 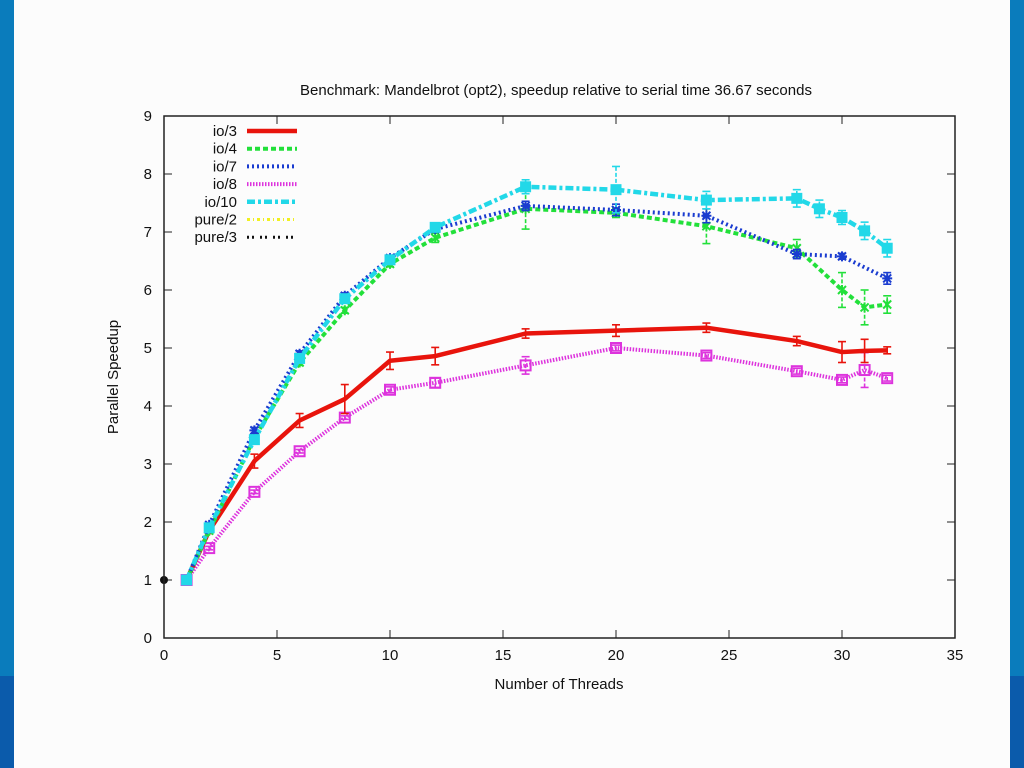 I want to click on x-tick-label: 35, so click(x=955, y=655).